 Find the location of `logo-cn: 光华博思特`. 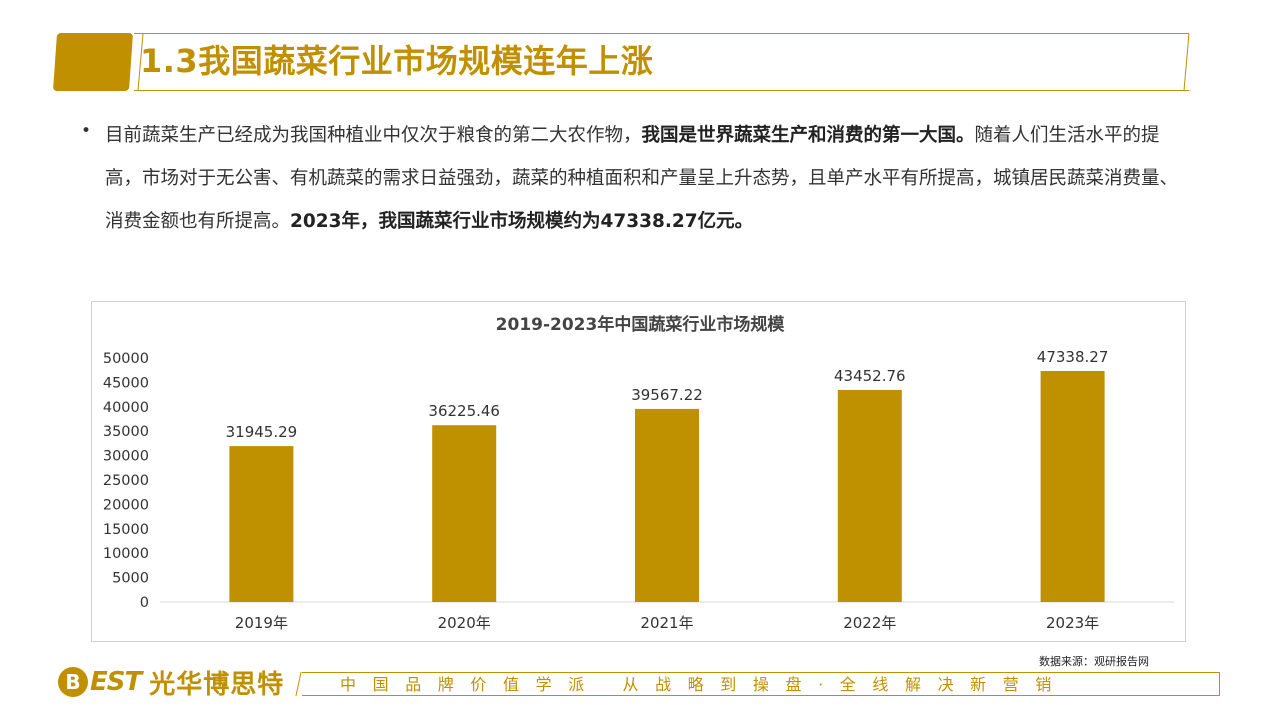

logo-cn: 光华博思特 is located at coordinates (217, 684).